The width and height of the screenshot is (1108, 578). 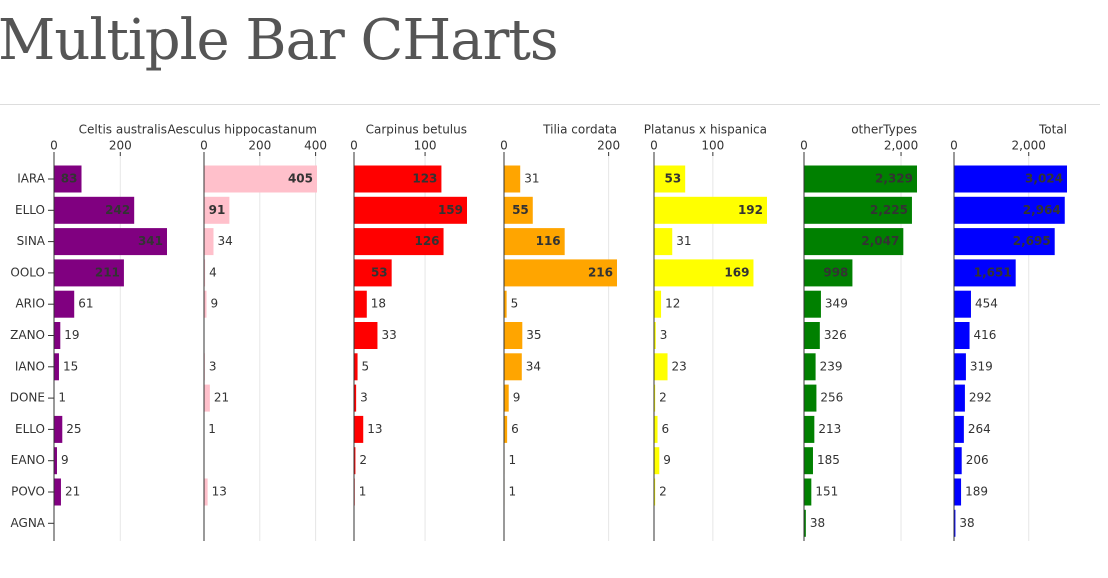 I want to click on value-label: 83, so click(x=69, y=179).